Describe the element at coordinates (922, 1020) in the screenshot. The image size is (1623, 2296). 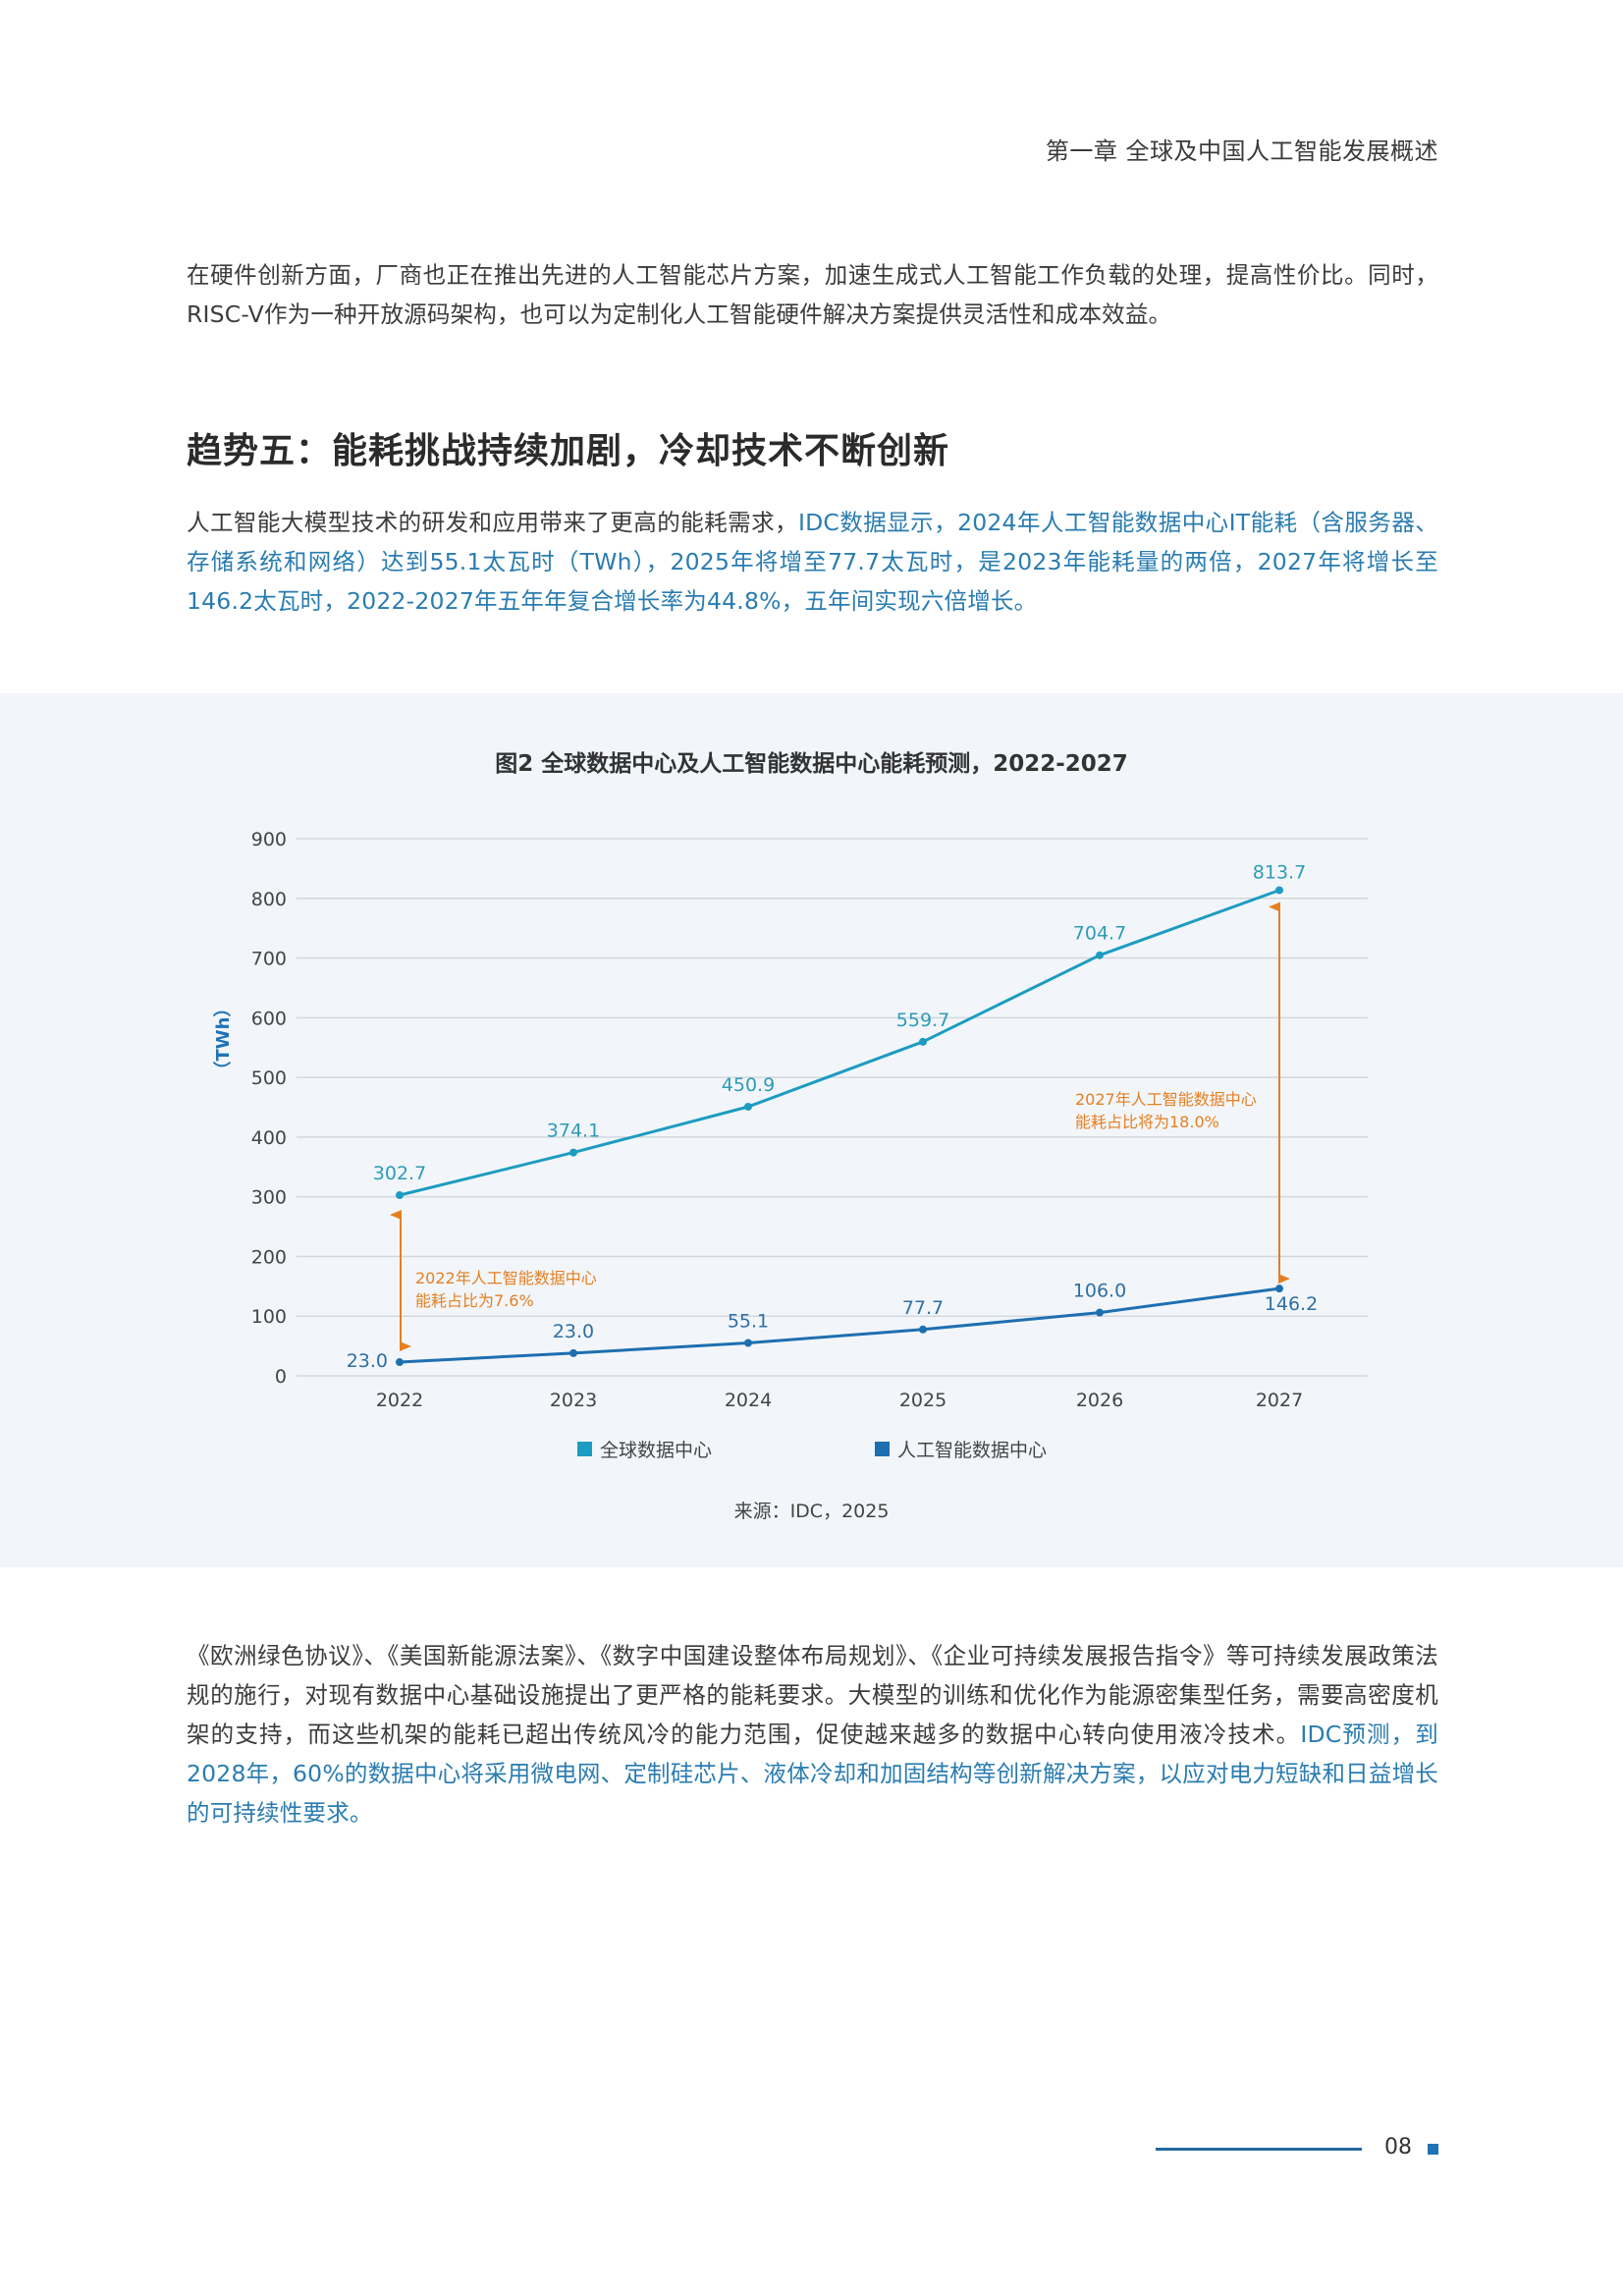
I see `data-label: 559.7` at that location.